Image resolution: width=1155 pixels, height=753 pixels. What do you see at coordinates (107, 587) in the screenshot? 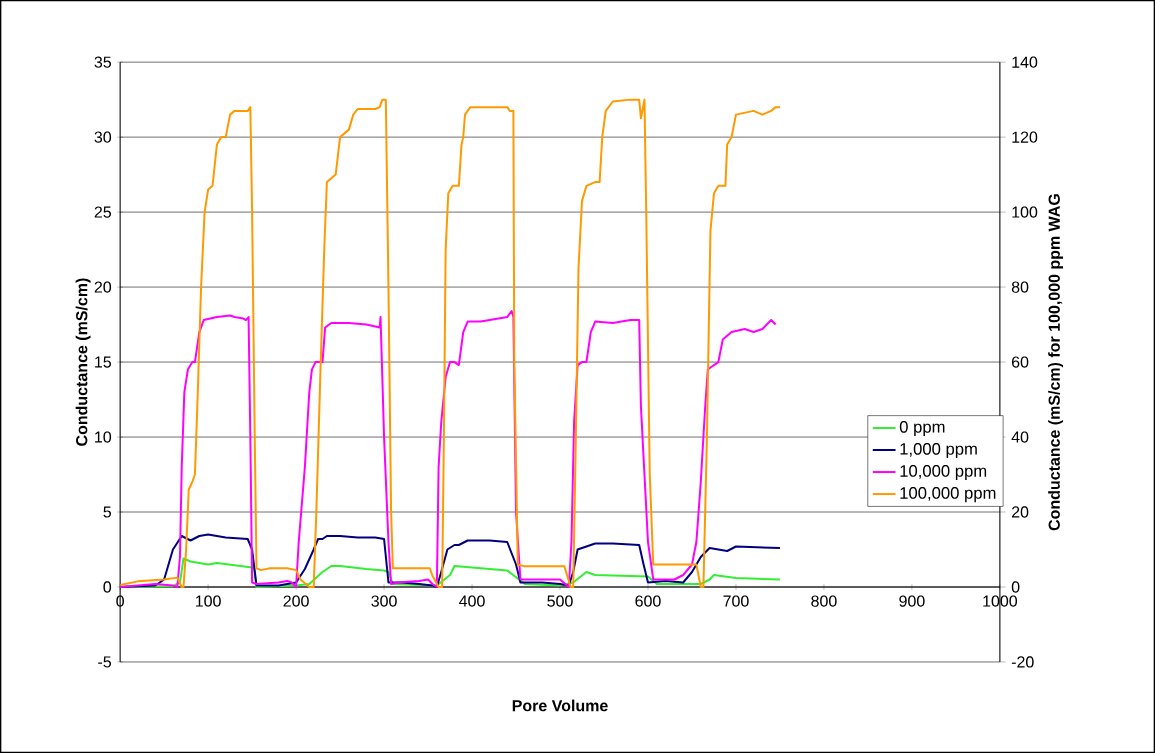
I see `y-tick-label: 0` at bounding box center [107, 587].